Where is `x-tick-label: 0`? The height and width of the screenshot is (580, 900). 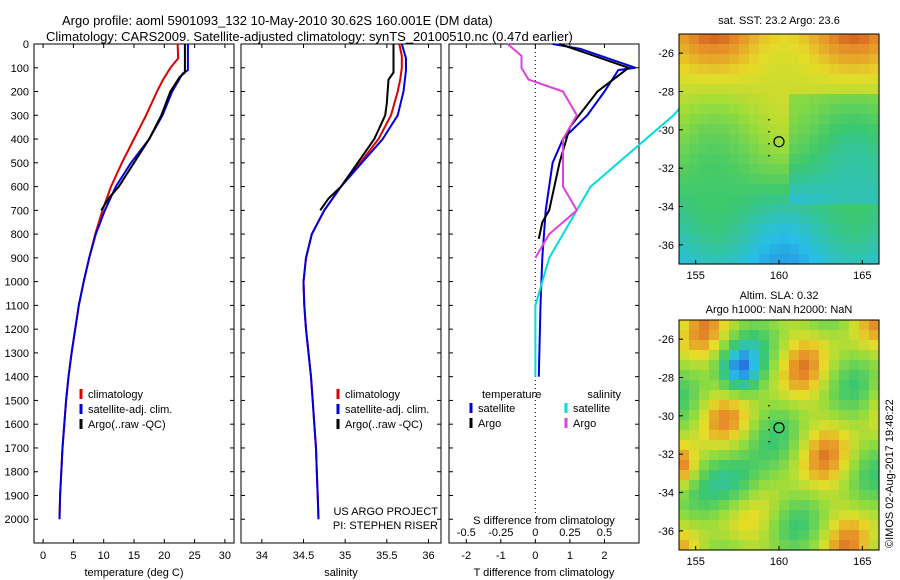 x-tick-label: 0 is located at coordinates (535, 556).